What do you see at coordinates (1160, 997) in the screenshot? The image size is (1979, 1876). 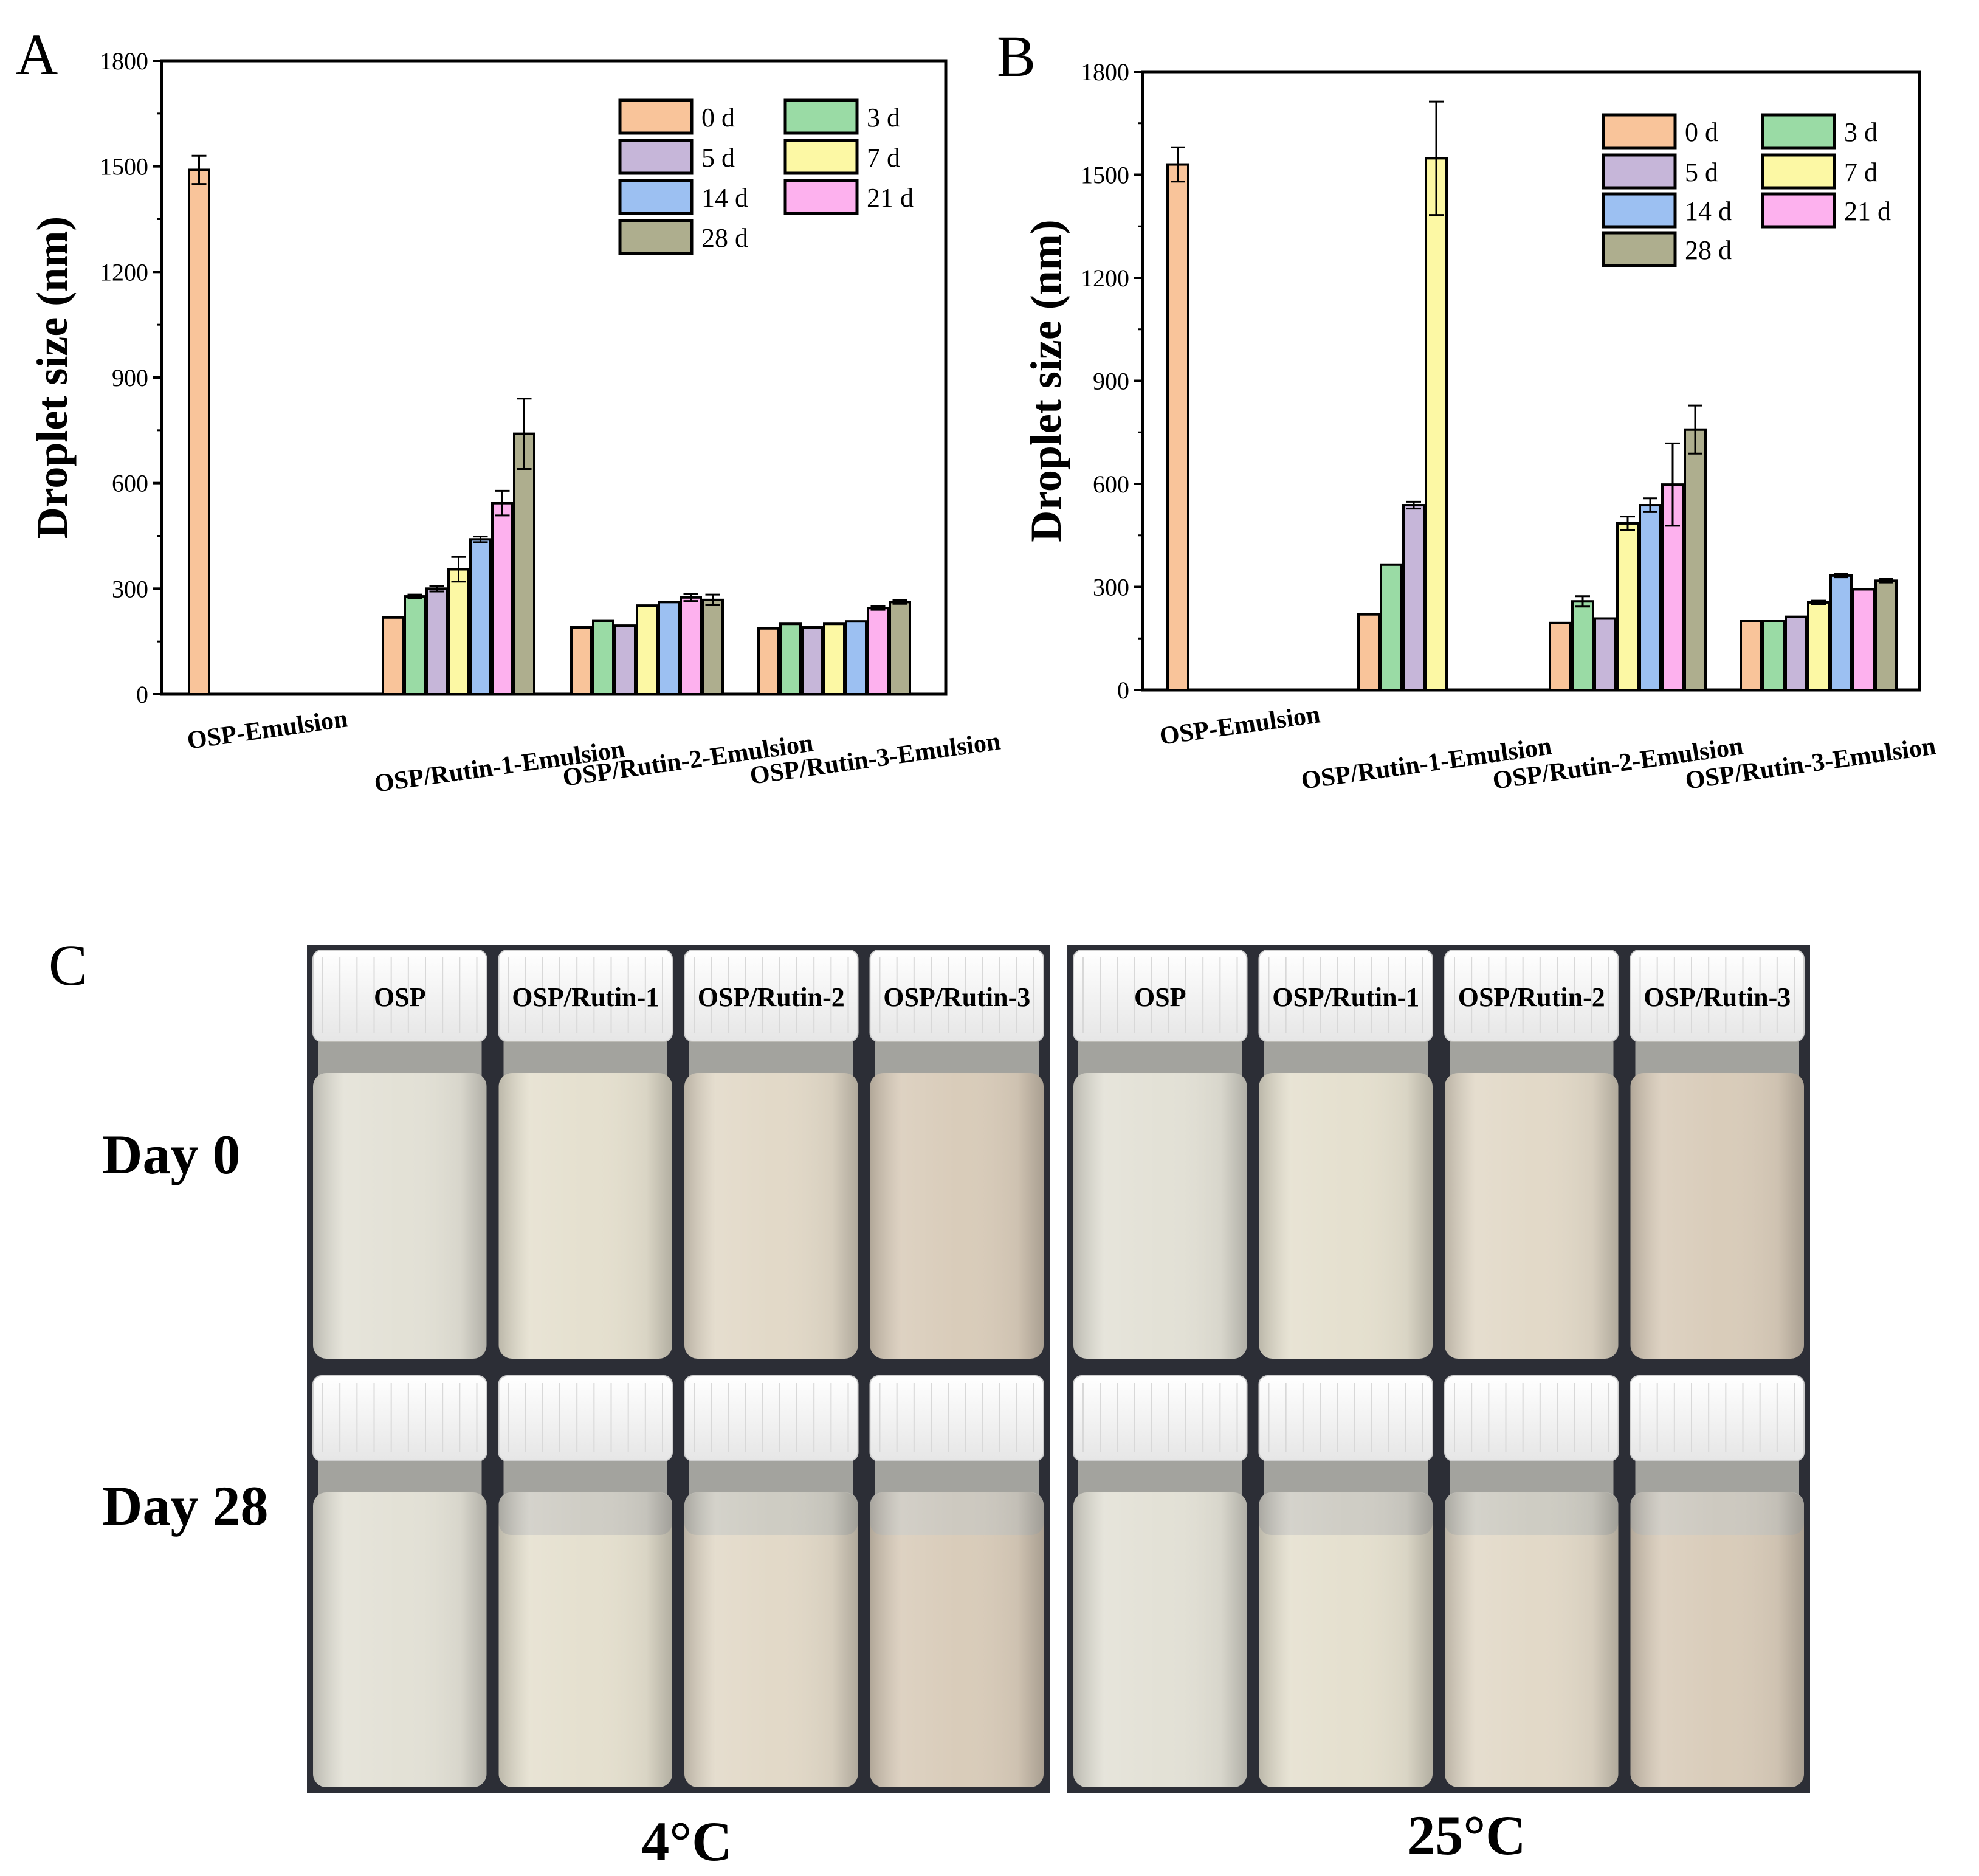 I see `vial-label: OSP` at bounding box center [1160, 997].